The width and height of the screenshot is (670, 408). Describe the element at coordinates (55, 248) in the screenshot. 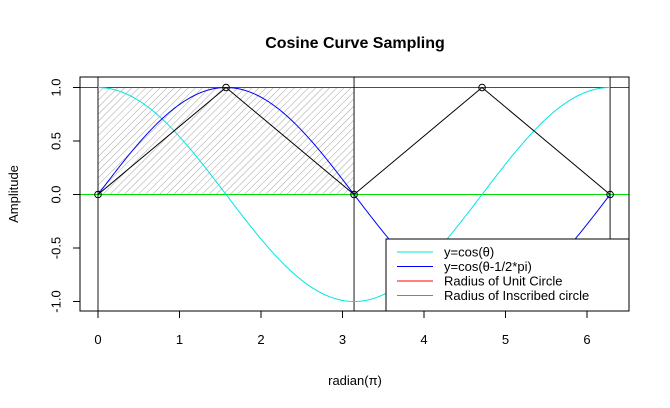

I see `y-tick-label: -0.5` at that location.